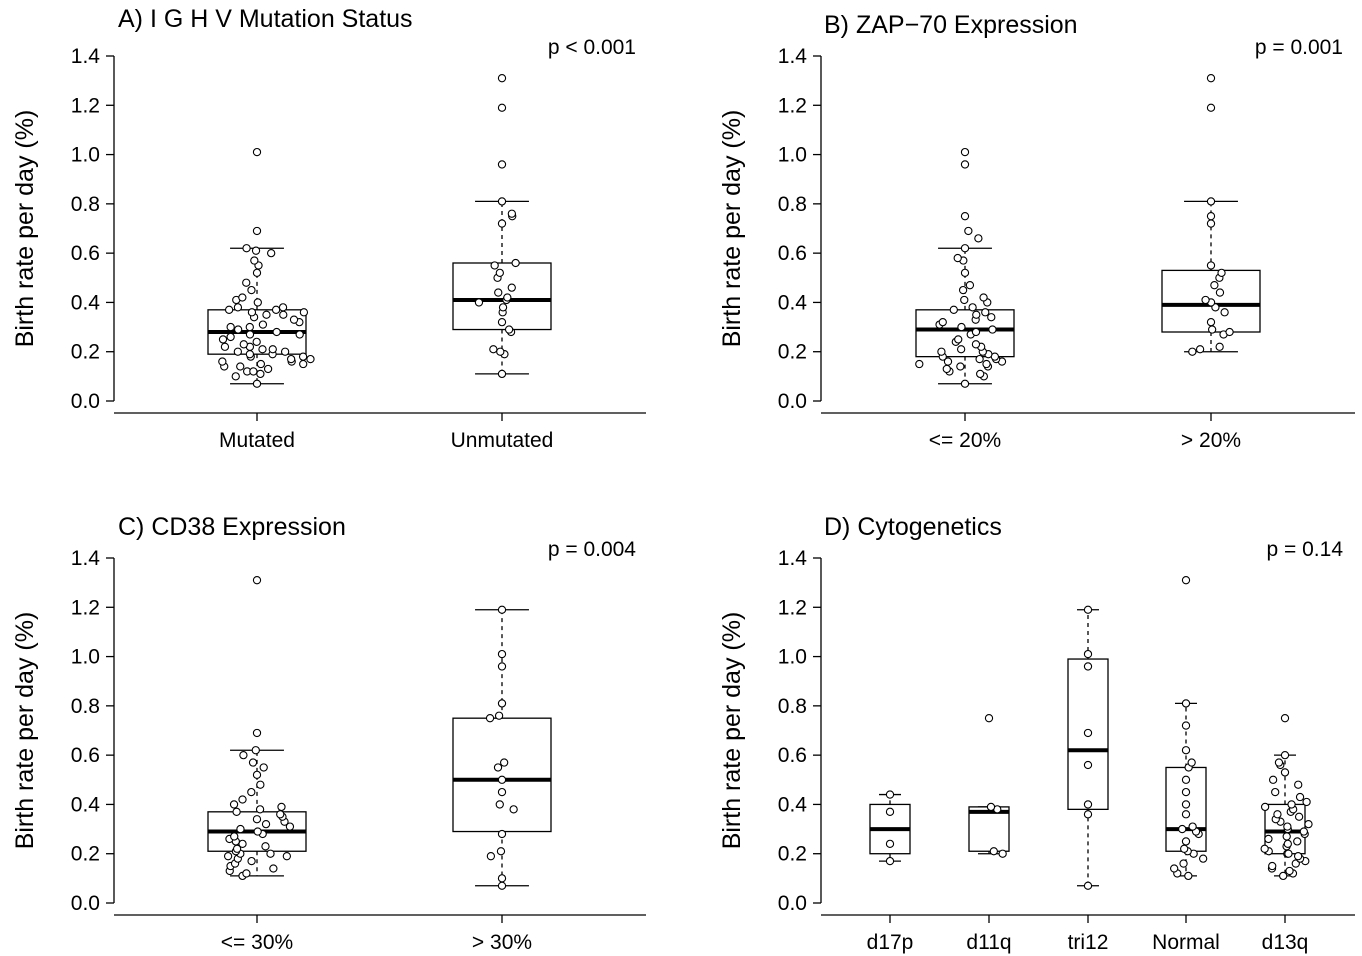  What do you see at coordinates (792, 607) in the screenshot?
I see `y-tick-label: 1.2` at bounding box center [792, 607].